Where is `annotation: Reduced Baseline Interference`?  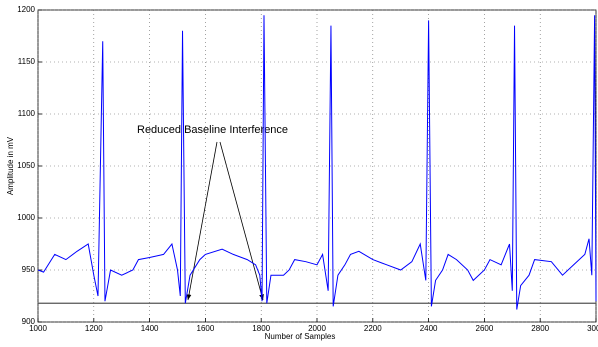 annotation: Reduced Baseline Interference is located at coordinates (212, 130).